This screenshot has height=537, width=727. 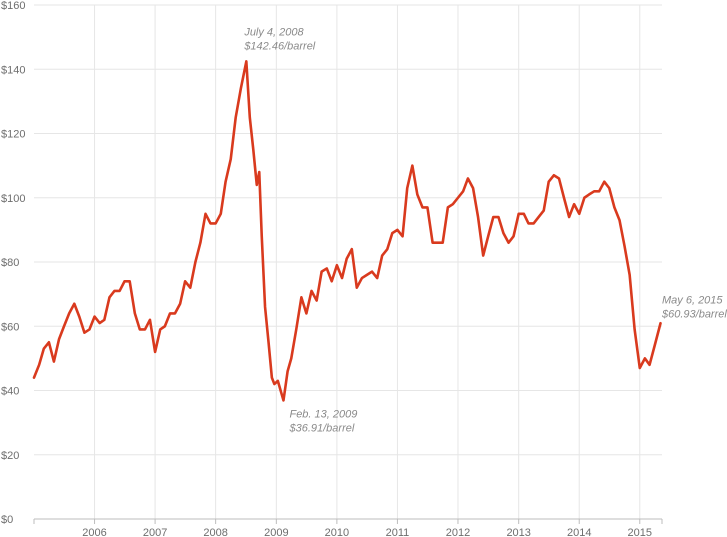 What do you see at coordinates (279, 46) in the screenshot?
I see `annotation-price: $142.46/barrel` at bounding box center [279, 46].